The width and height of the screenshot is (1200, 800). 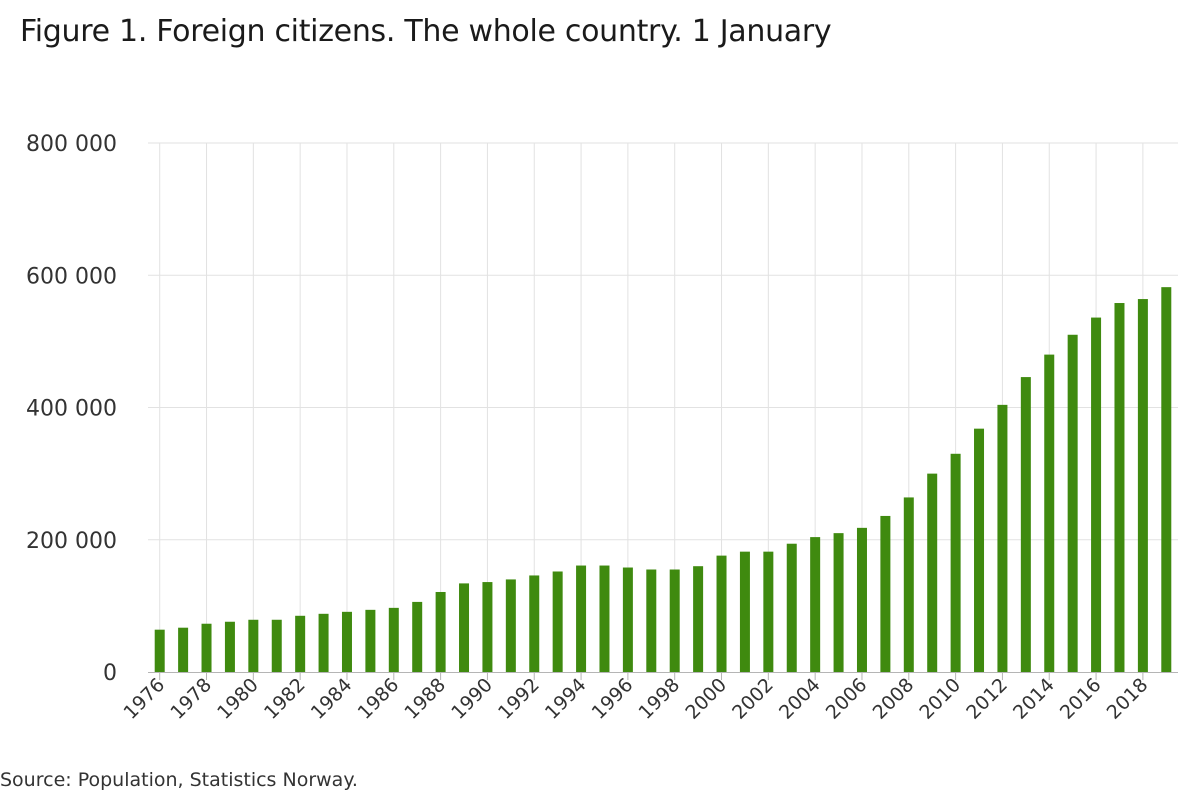 I want to click on bar-1976, so click(x=159, y=650).